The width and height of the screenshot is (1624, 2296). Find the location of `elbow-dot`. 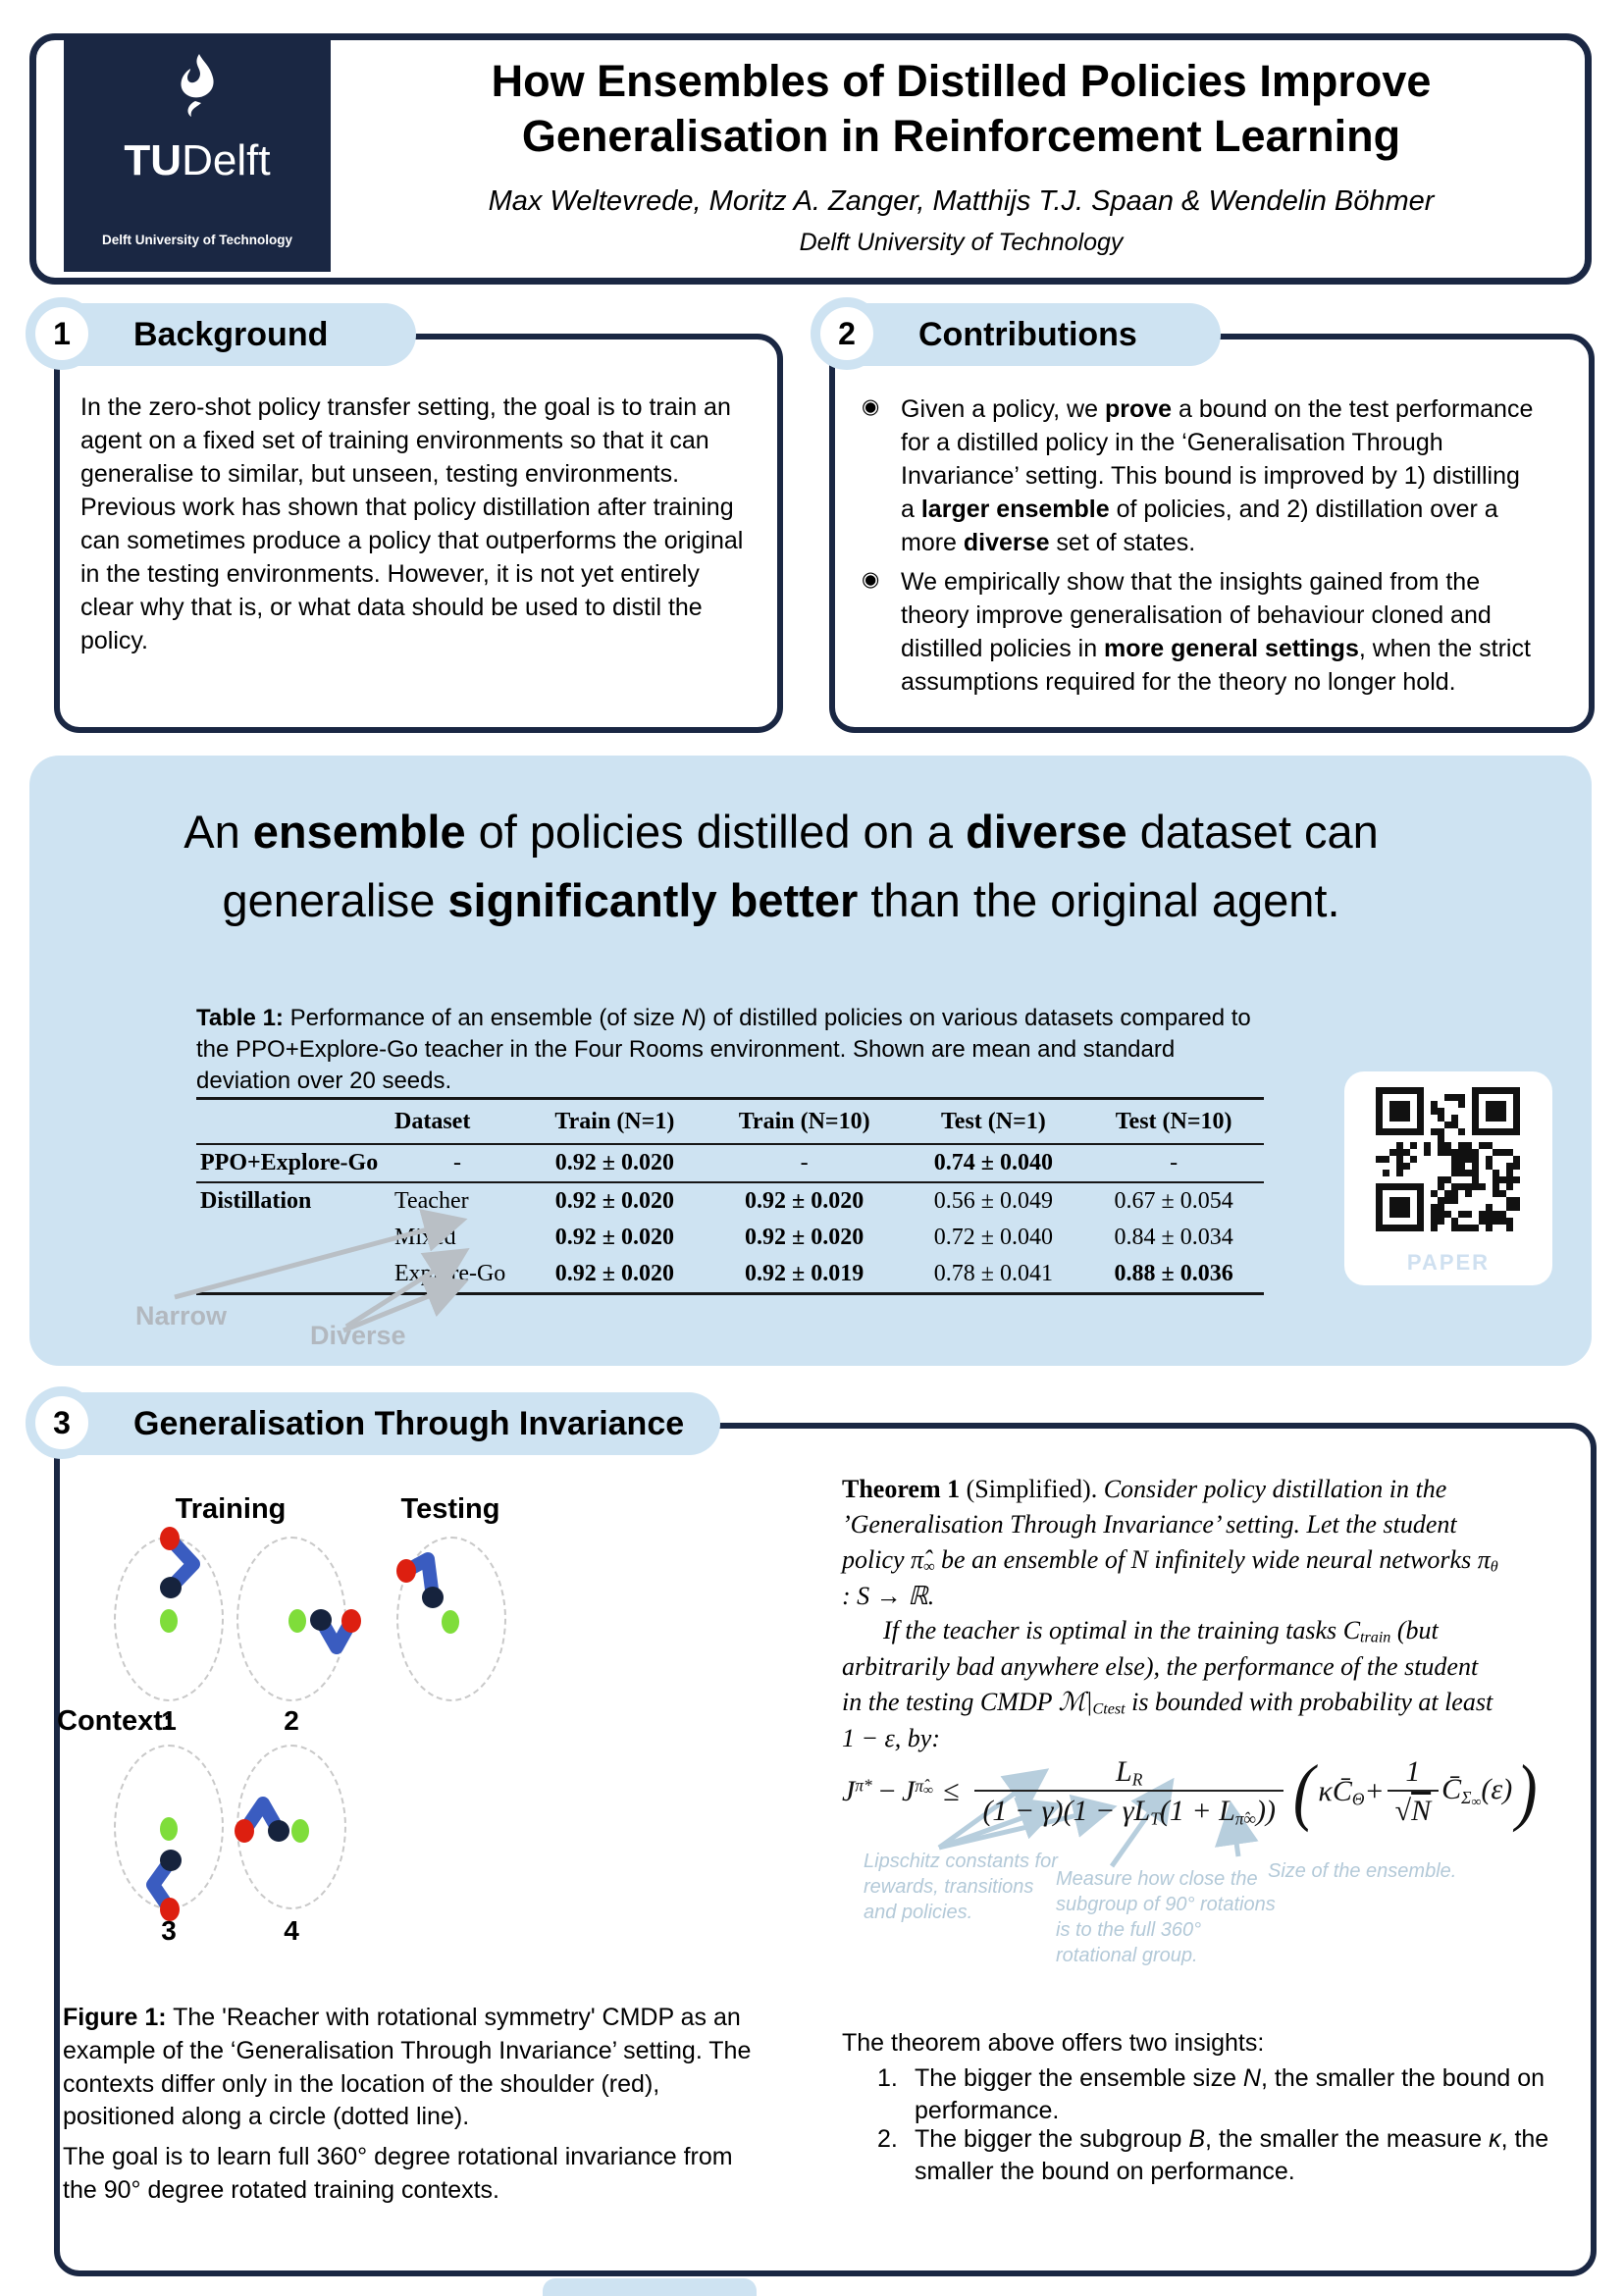

elbow-dot is located at coordinates (171, 1587).